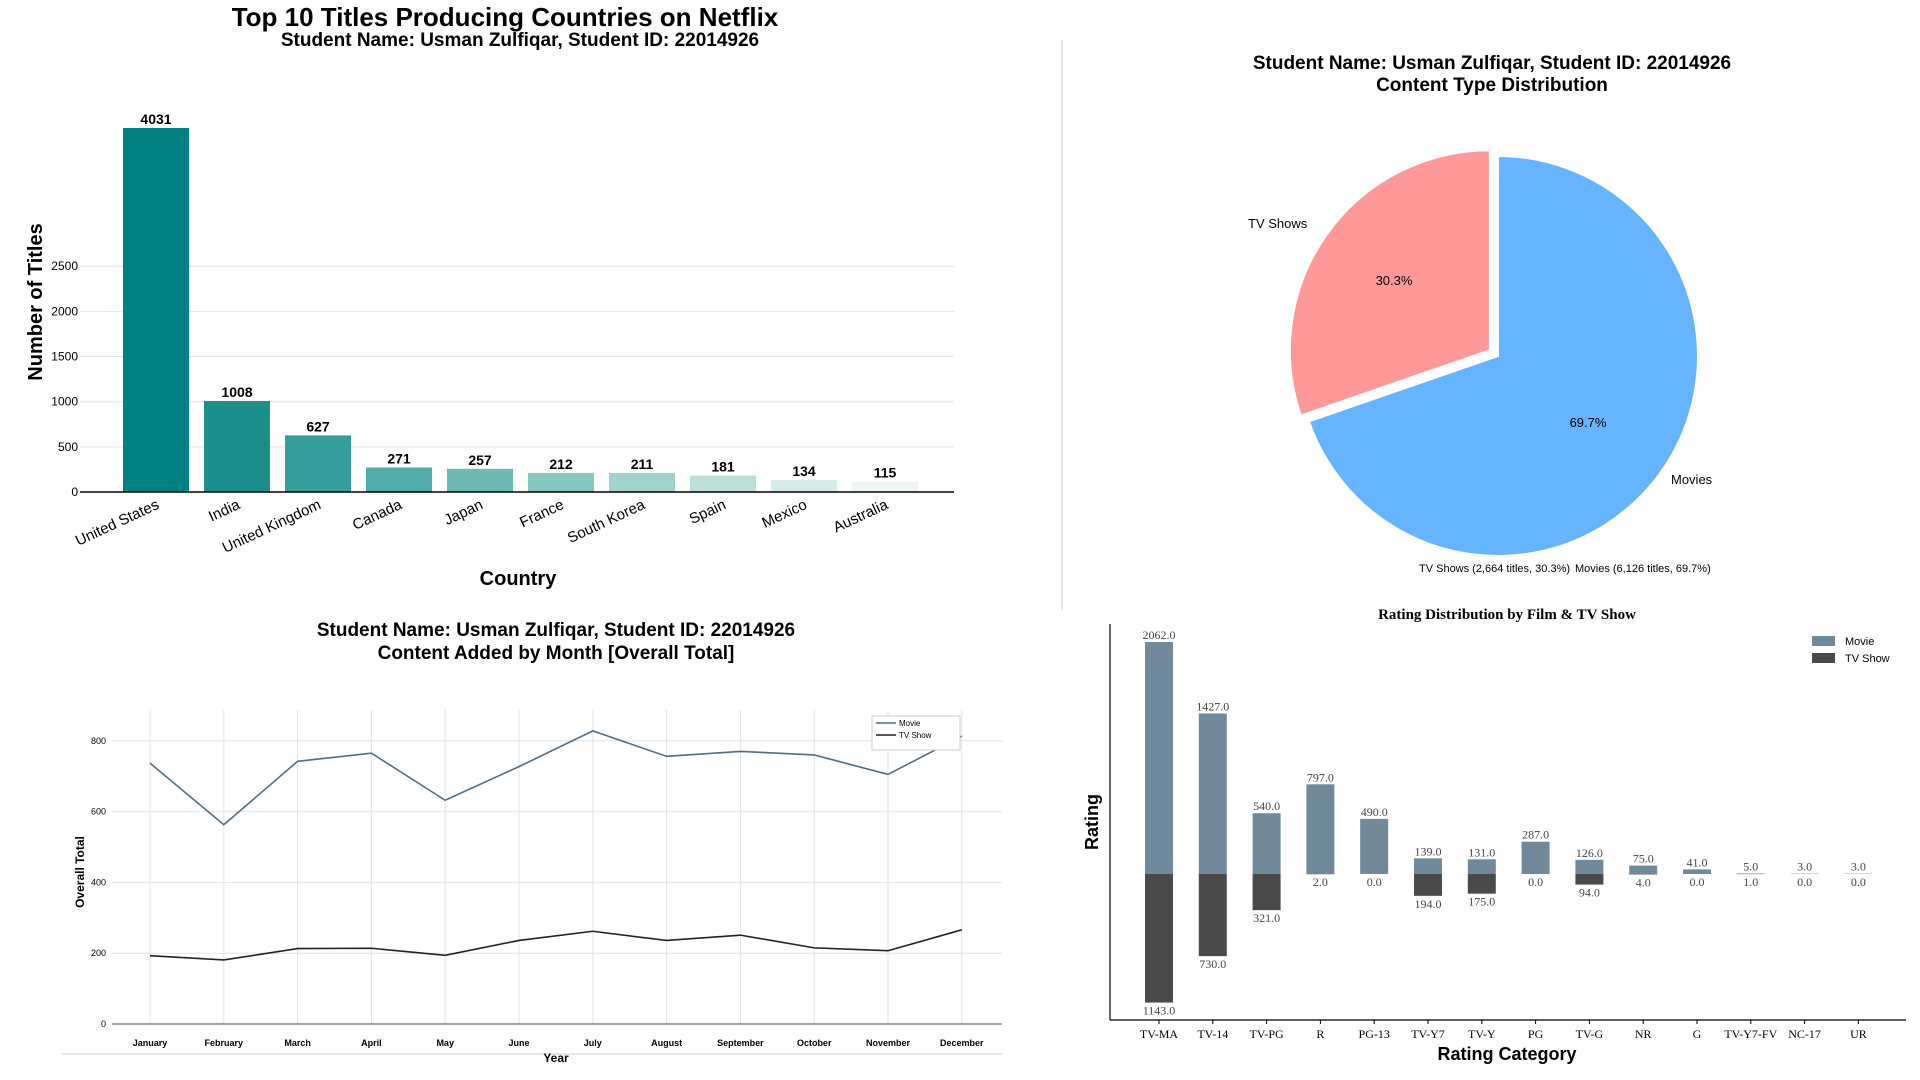 The image size is (1920, 1080). Describe the element at coordinates (723, 467) in the screenshot. I see `chart1-data-label: 181` at that location.